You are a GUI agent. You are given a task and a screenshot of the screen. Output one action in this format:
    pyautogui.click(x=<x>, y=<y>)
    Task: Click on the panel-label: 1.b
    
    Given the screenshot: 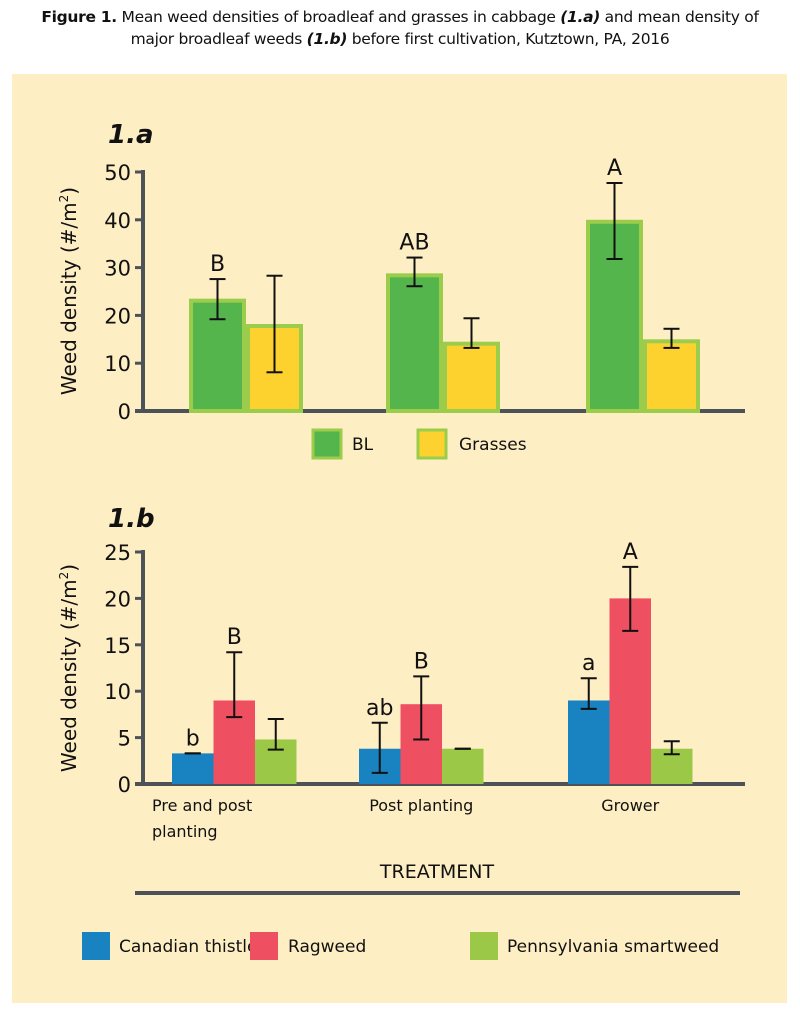 What is the action you would take?
    pyautogui.click(x=131, y=519)
    